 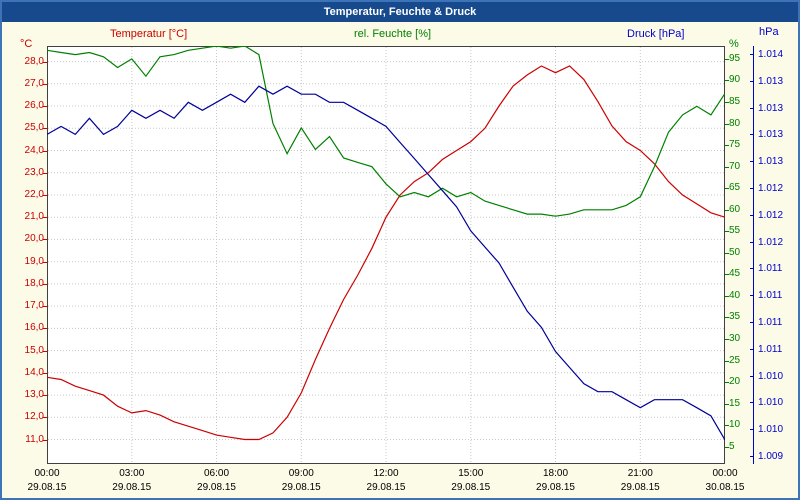 I want to click on humidity-axis-label: 30, so click(x=735, y=339).